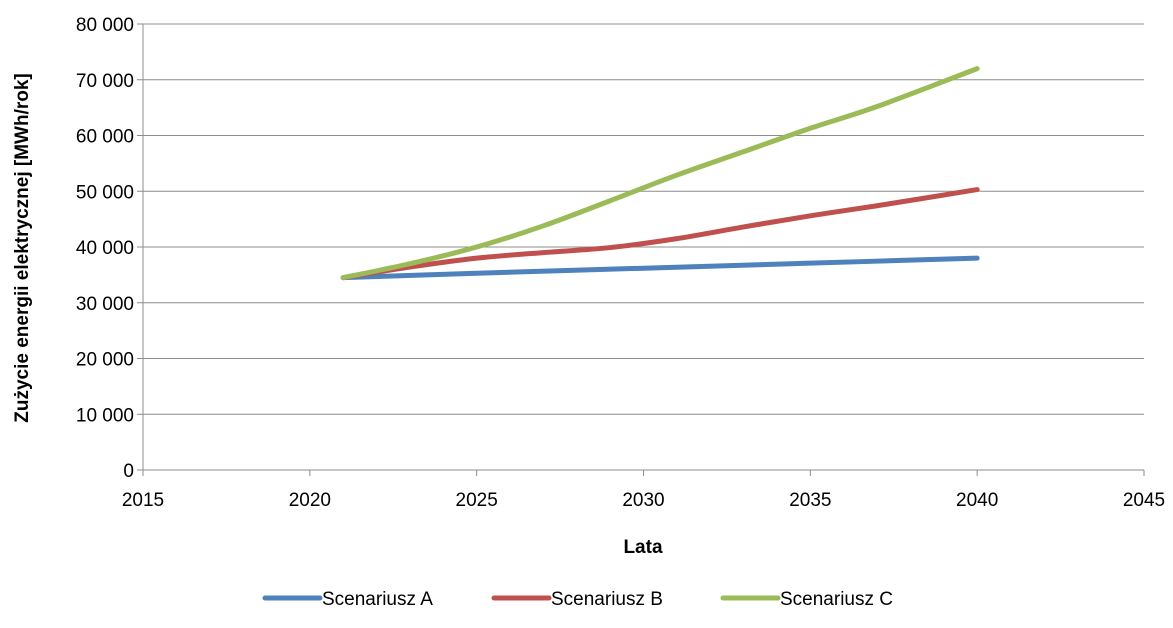 The width and height of the screenshot is (1173, 628). Describe the element at coordinates (660, 234) in the screenshot. I see `series-line-b` at that location.